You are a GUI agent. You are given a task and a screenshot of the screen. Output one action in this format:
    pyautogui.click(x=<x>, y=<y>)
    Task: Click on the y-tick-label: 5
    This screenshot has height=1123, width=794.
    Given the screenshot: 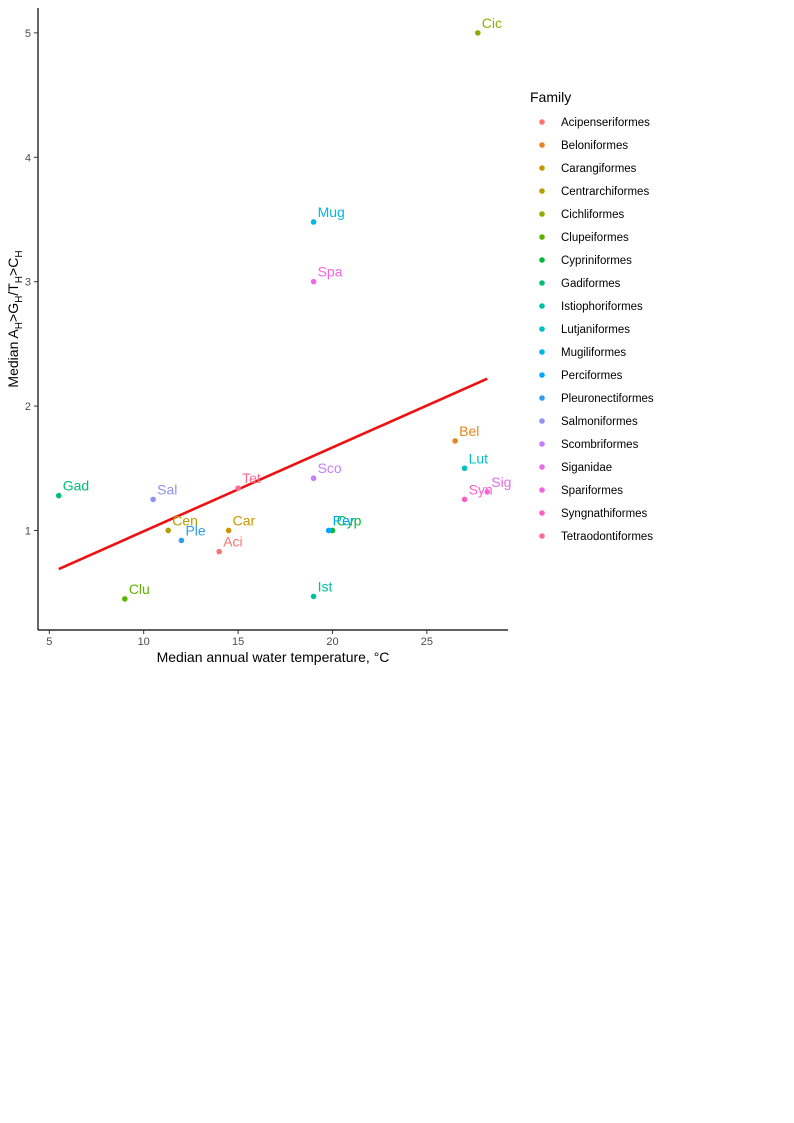 What is the action you would take?
    pyautogui.click(x=28, y=34)
    